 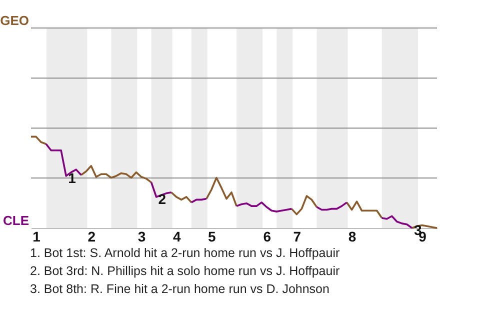 What do you see at coordinates (72, 178) in the screenshot?
I see `annotation: 1` at bounding box center [72, 178].